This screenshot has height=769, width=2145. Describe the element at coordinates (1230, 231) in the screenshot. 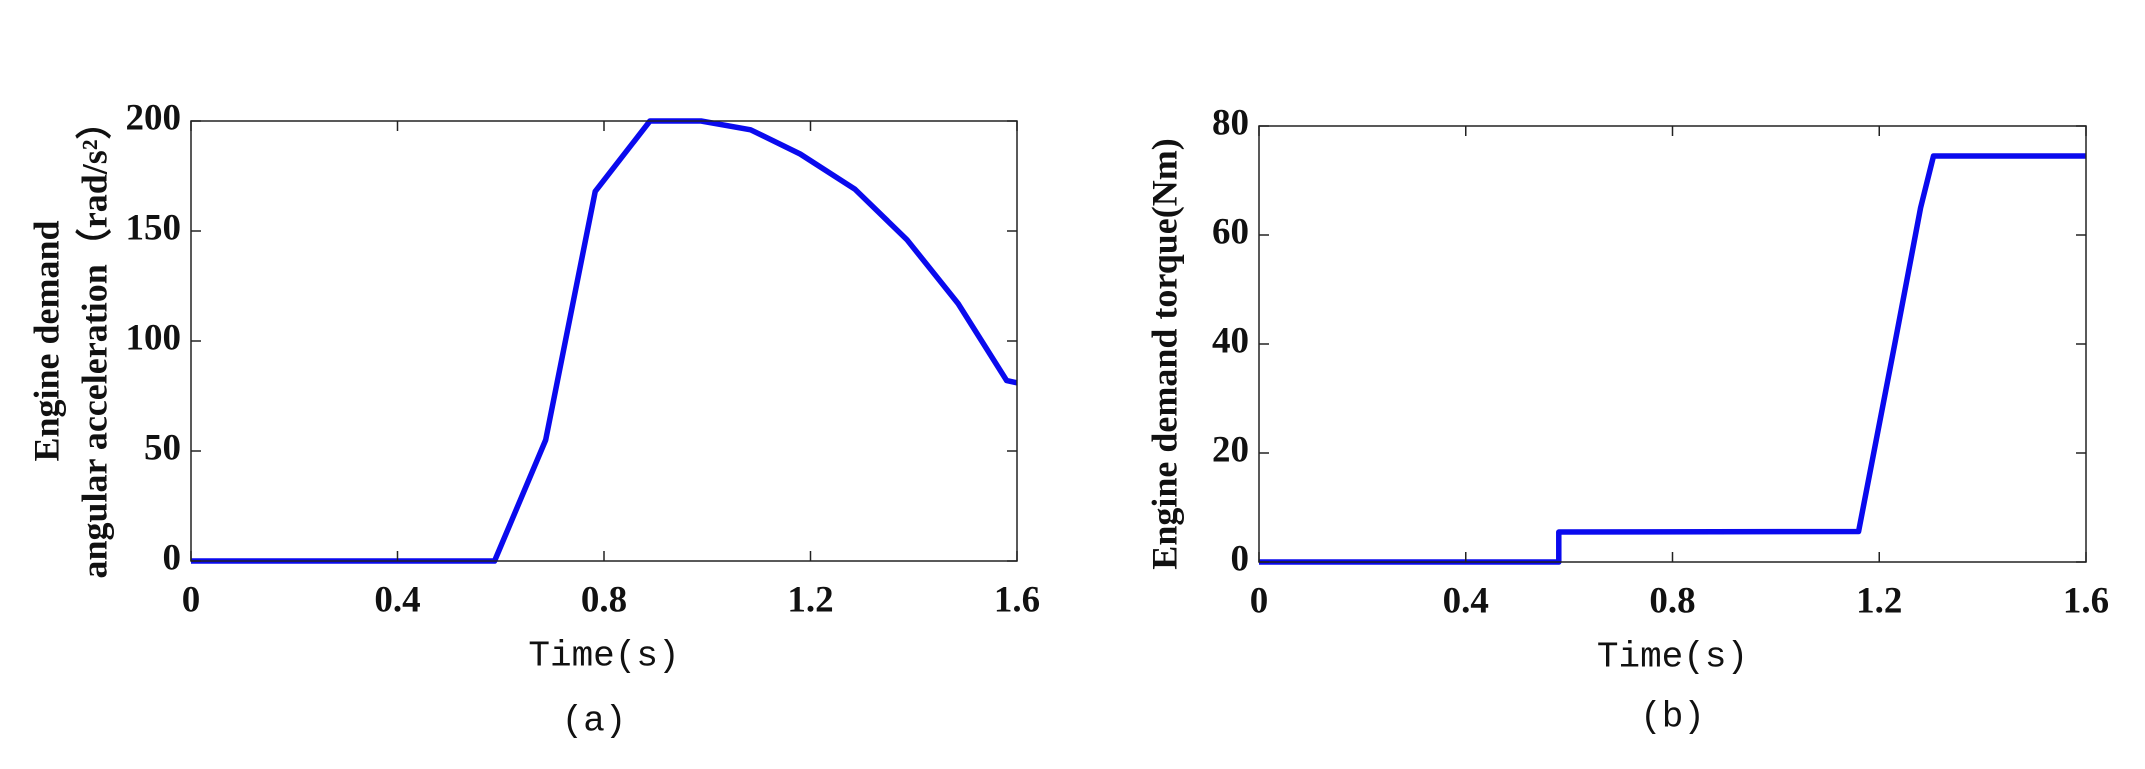

I see `y-tick-label: 60` at that location.